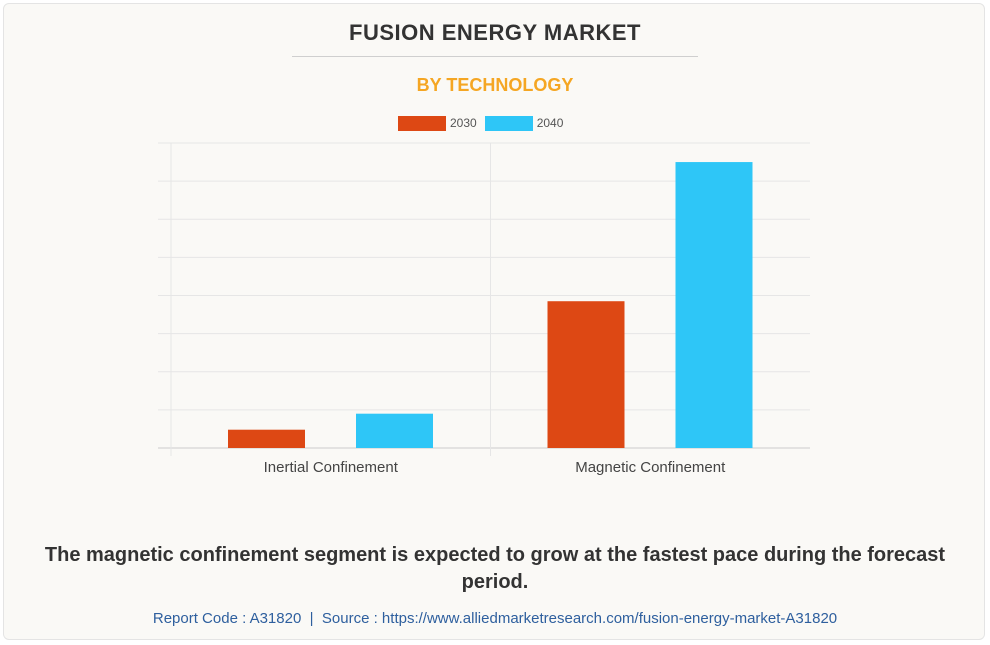 The height and width of the screenshot is (645, 990). What do you see at coordinates (422, 123) in the screenshot?
I see `legend-swatch-2030` at bounding box center [422, 123].